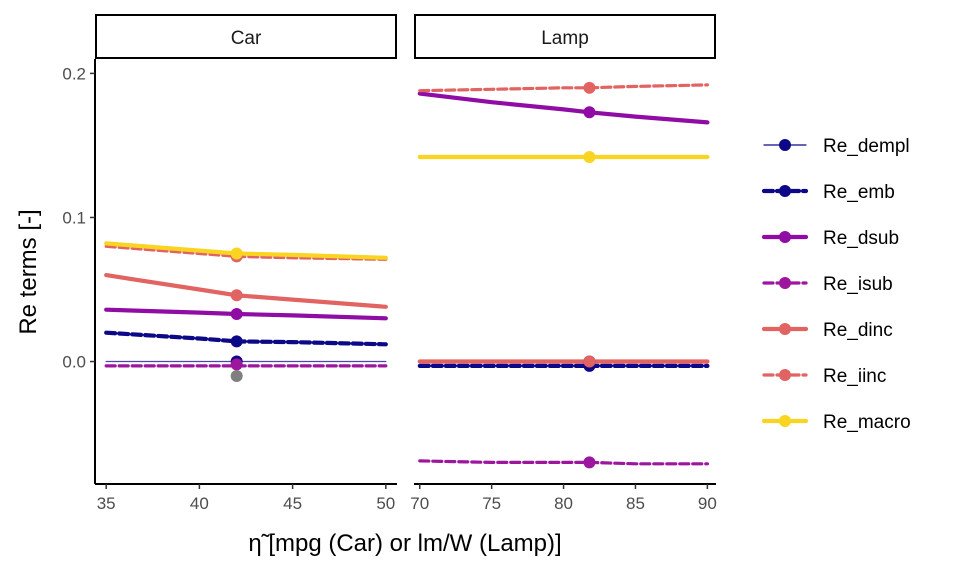 Image resolution: width=960 pixels, height=576 pixels. Describe the element at coordinates (589, 87) in the screenshot. I see `series-point-Re_iinc` at that location.